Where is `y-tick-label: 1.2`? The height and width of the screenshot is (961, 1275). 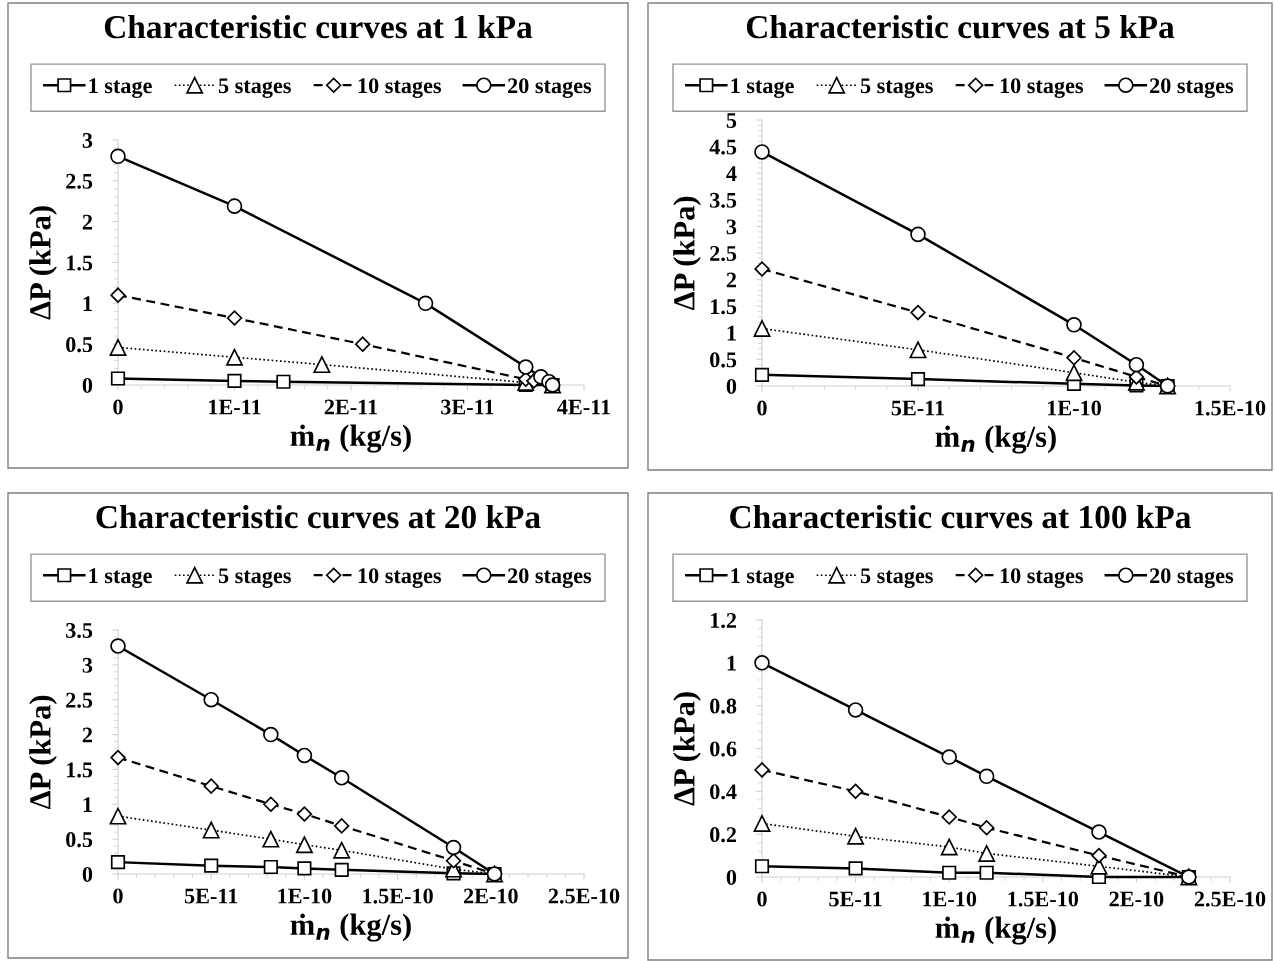
y-tick-label: 1.2 is located at coordinates (724, 620).